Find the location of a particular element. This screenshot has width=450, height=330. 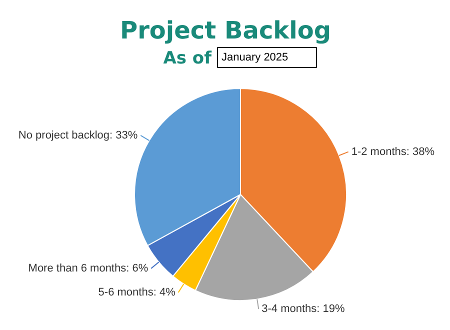

text: January 2025 is located at coordinates (255, 58).